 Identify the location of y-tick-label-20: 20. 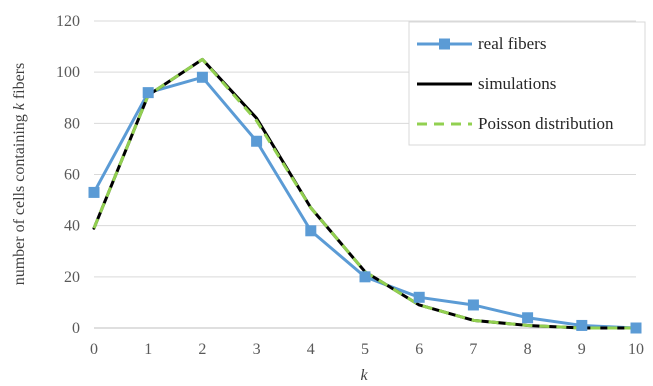
(72, 277).